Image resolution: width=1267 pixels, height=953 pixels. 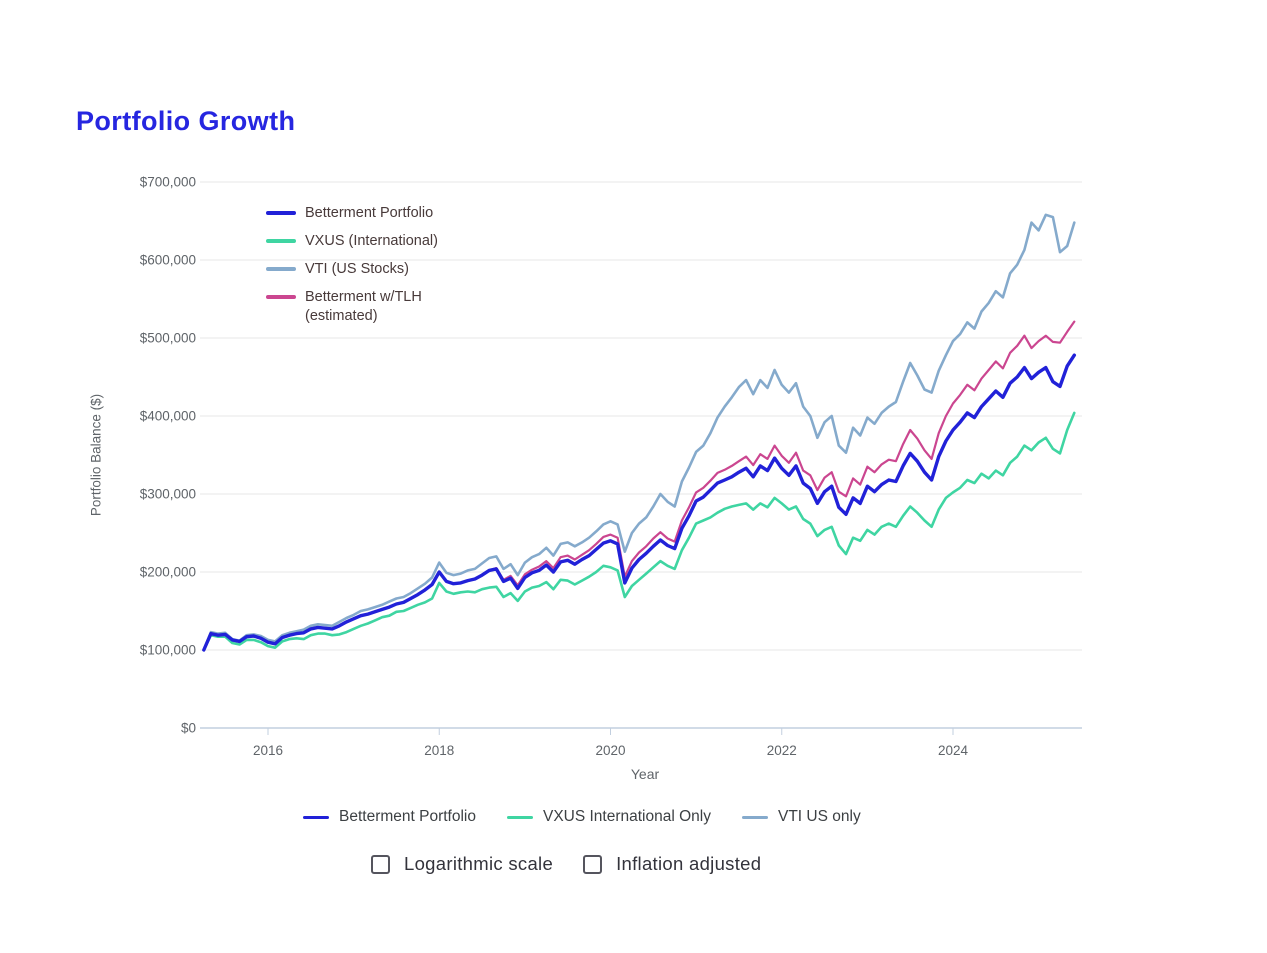 What do you see at coordinates (168, 416) in the screenshot?
I see `svg-text: $400,000` at bounding box center [168, 416].